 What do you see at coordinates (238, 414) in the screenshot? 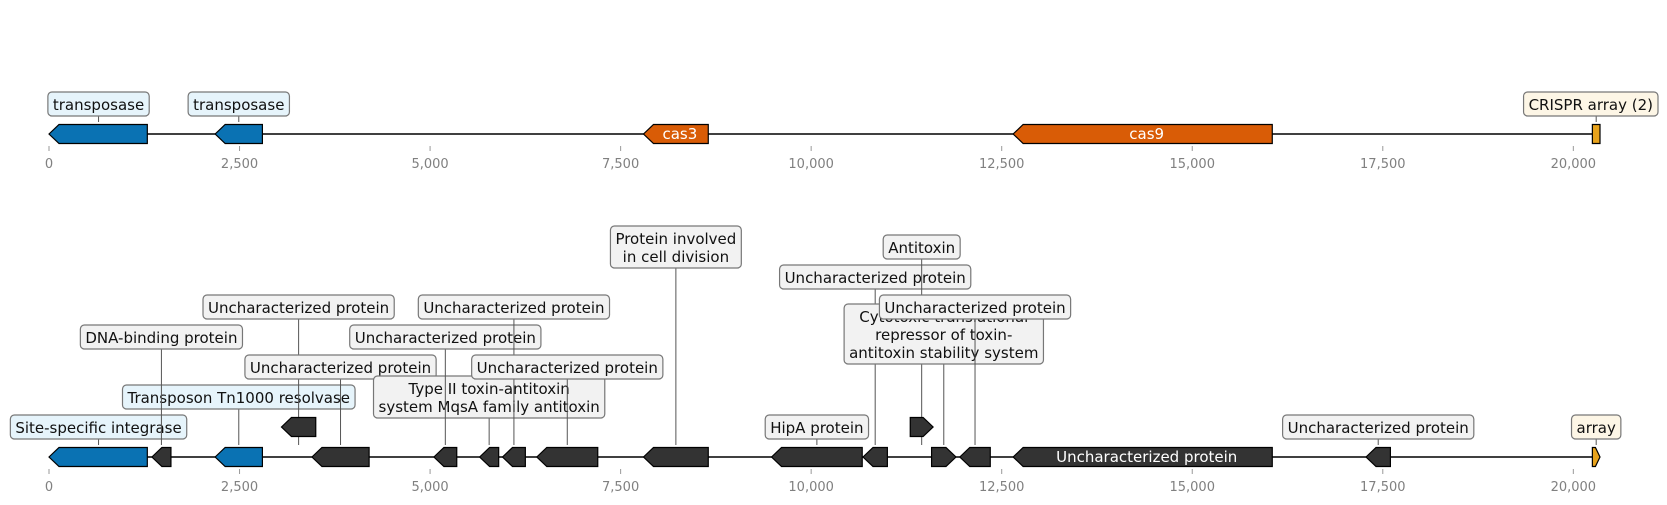
I see `feature-label: Transposon Tn1000 resolvase` at bounding box center [238, 414].